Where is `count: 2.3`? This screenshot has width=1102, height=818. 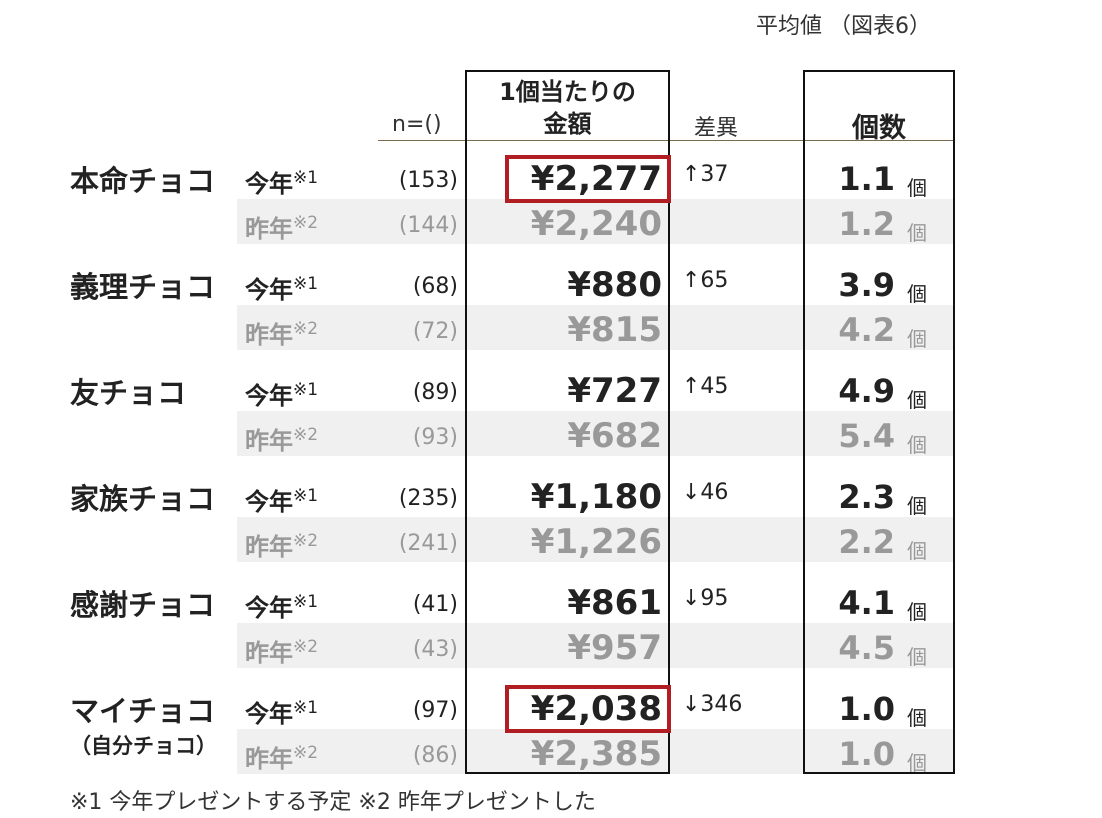 count: 2.3 is located at coordinates (866, 497).